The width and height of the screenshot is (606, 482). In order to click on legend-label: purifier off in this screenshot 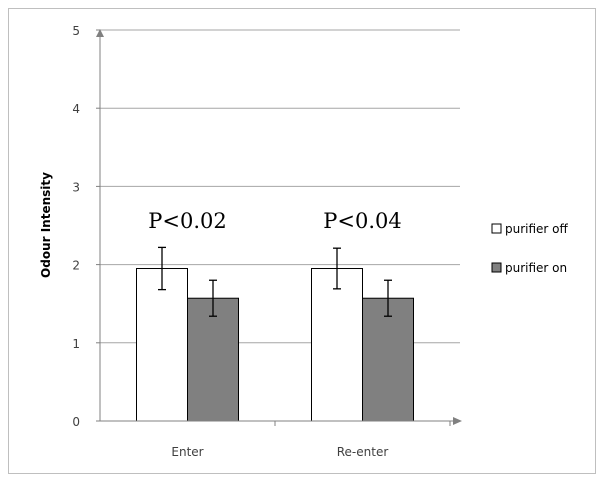, I will do `click(537, 229)`.